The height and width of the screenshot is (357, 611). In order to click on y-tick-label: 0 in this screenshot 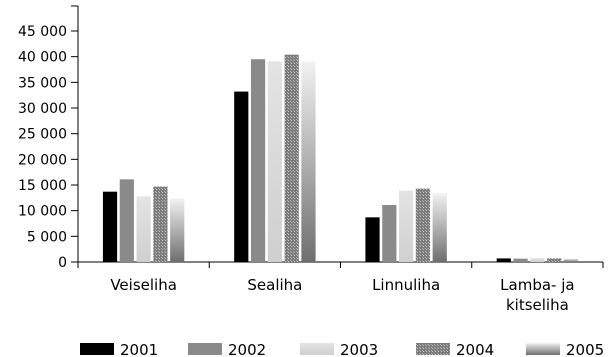, I will do `click(62, 263)`.